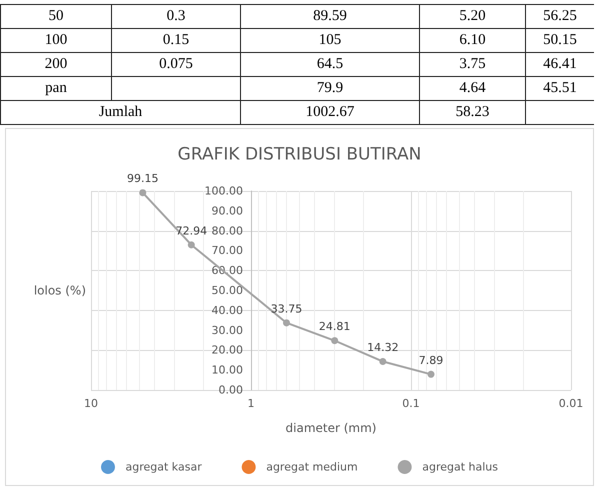 Image resolution: width=597 pixels, height=487 pixels. Describe the element at coordinates (227, 310) in the screenshot. I see `y-tick-label: 40.00` at that location.